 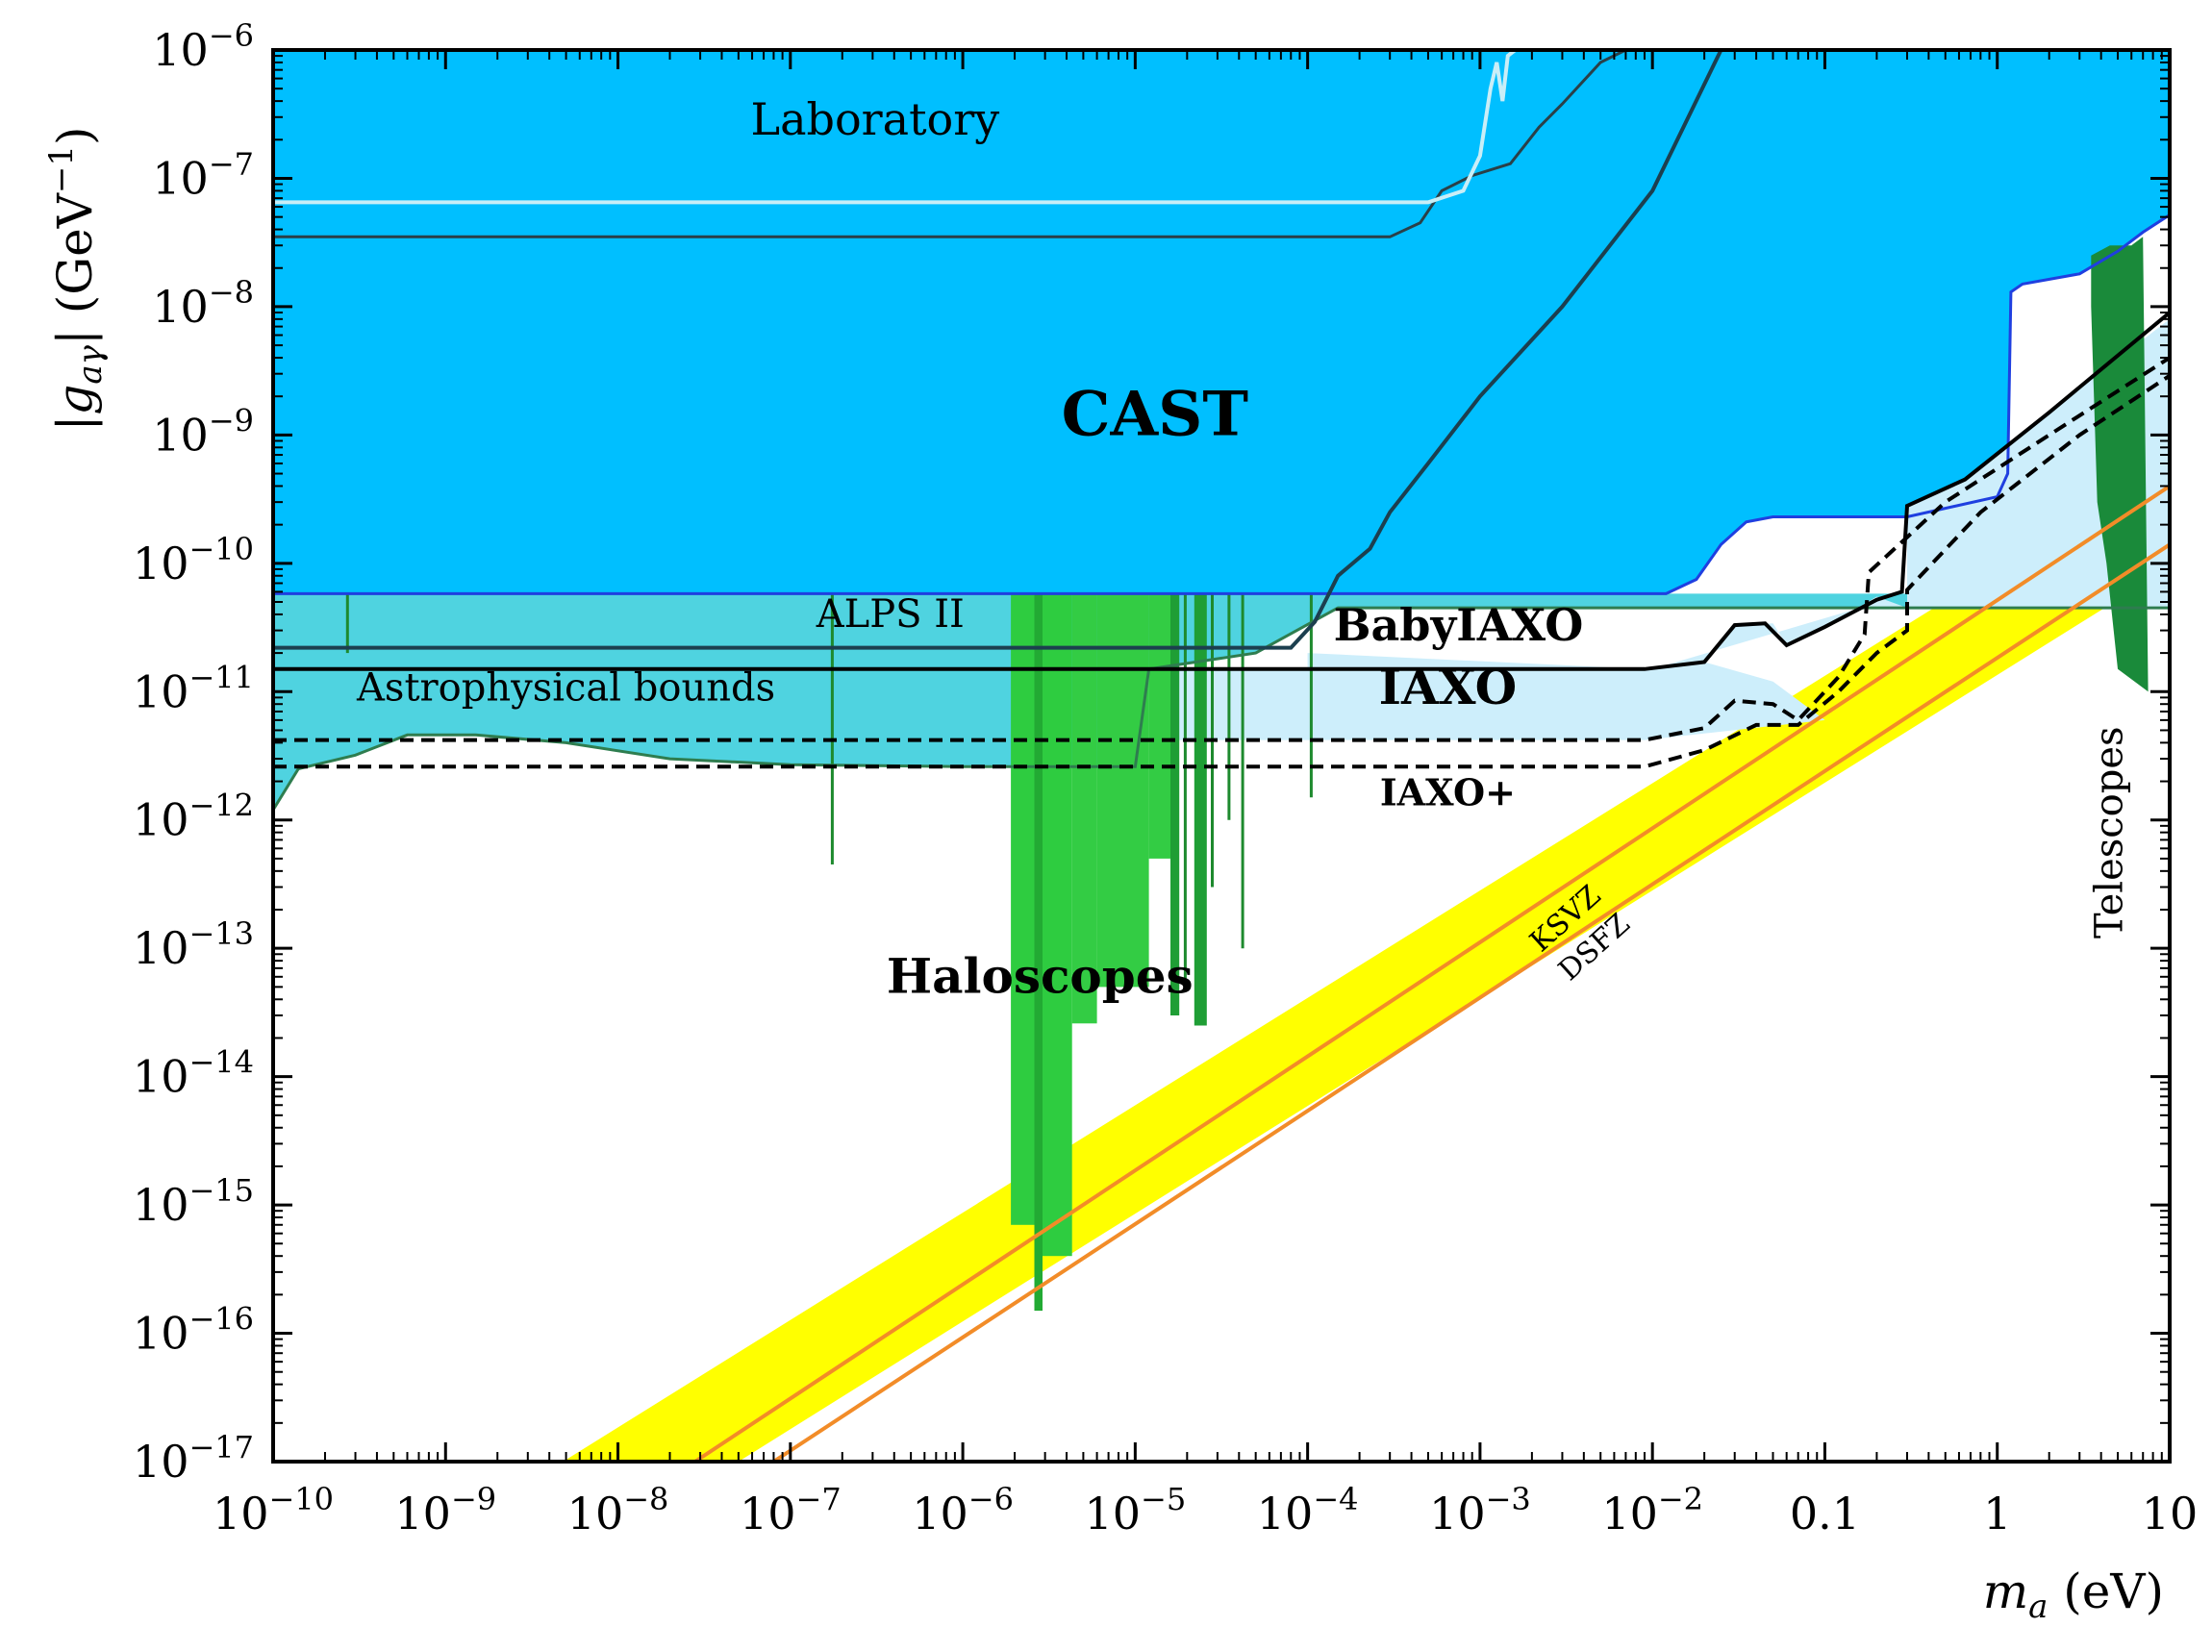 What do you see at coordinates (203, 46) in the screenshot?
I see `y-tick-label: 10⁻⁶` at bounding box center [203, 46].